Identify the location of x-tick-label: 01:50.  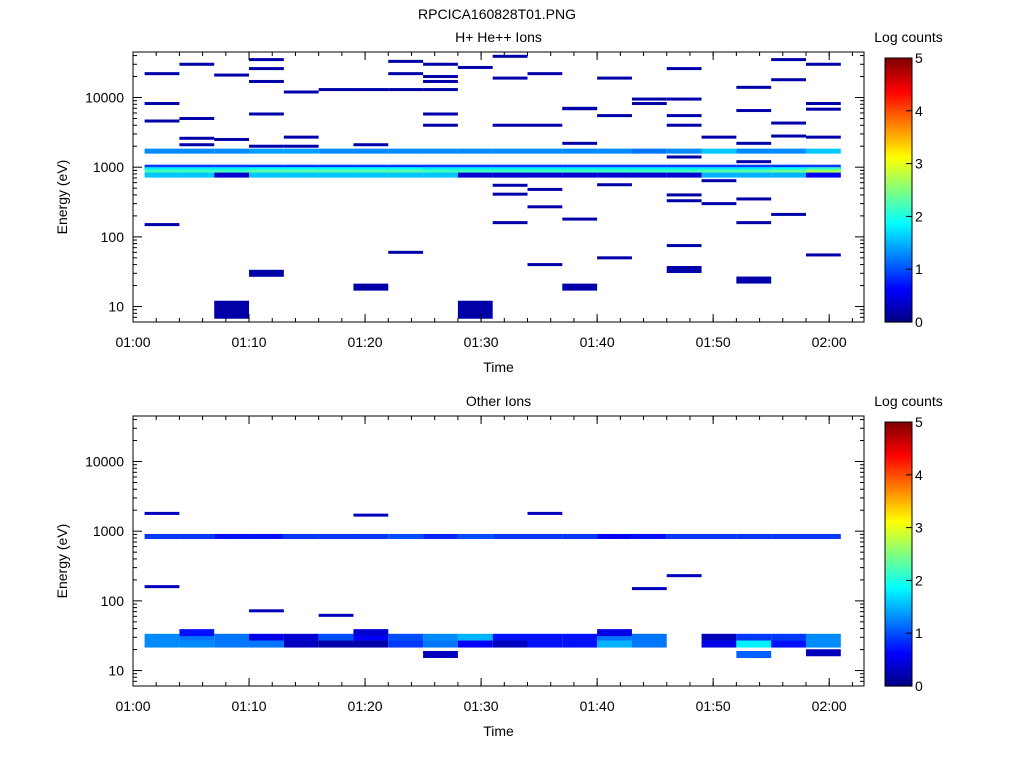
(713, 342).